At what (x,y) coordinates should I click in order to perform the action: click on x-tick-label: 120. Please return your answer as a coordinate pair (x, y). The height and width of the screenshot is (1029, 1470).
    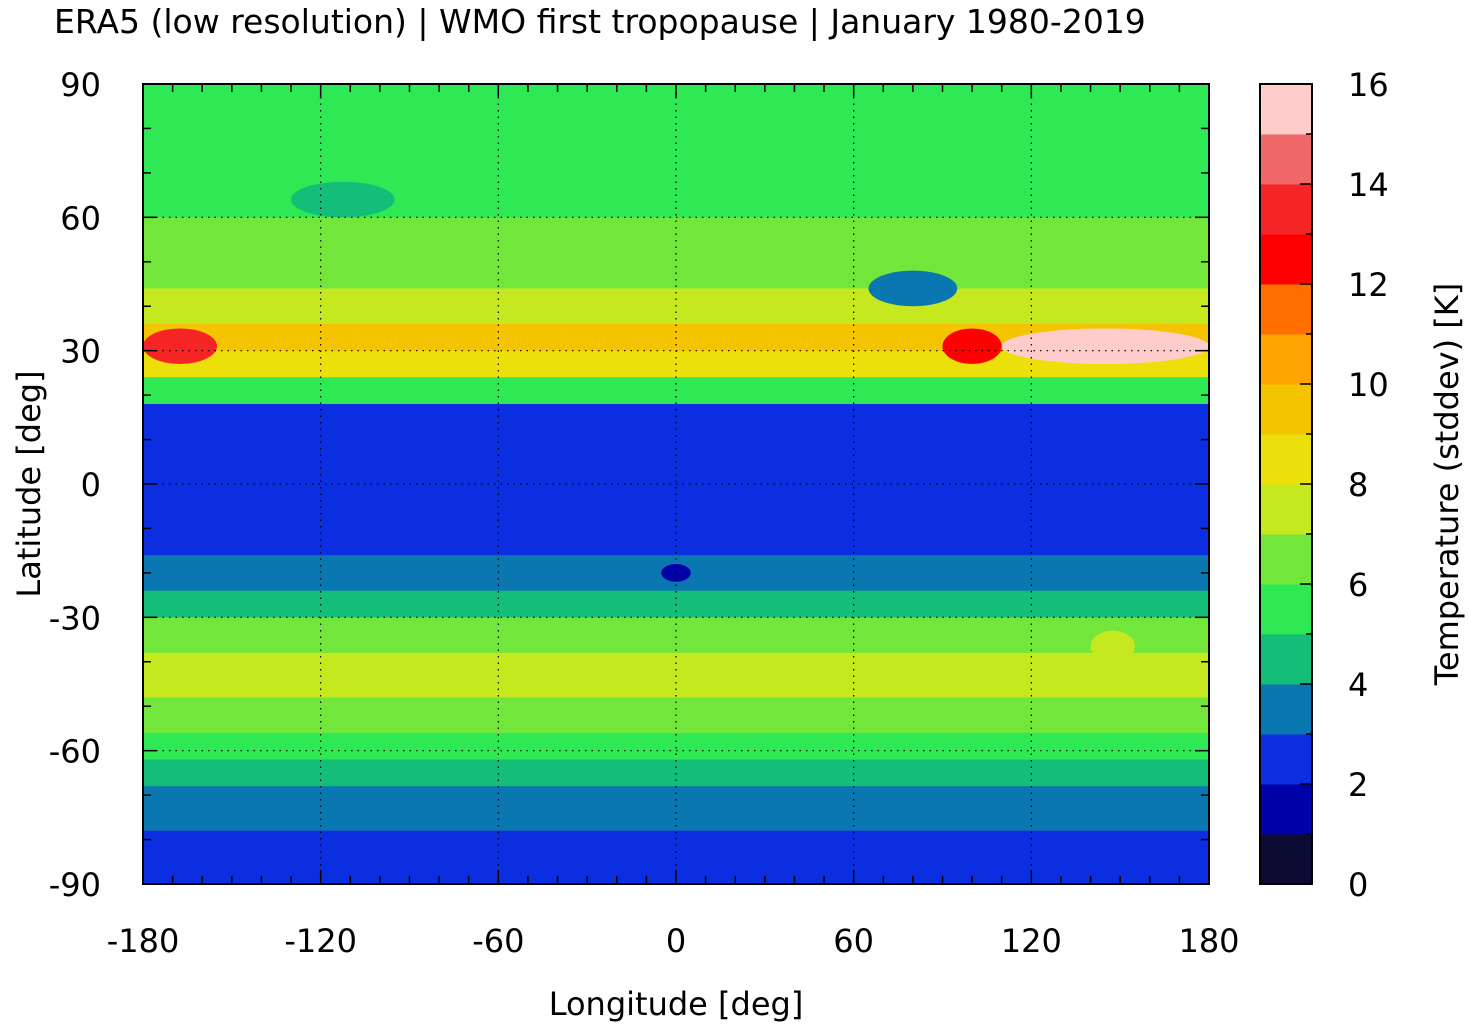
    Looking at the image, I should click on (1031, 941).